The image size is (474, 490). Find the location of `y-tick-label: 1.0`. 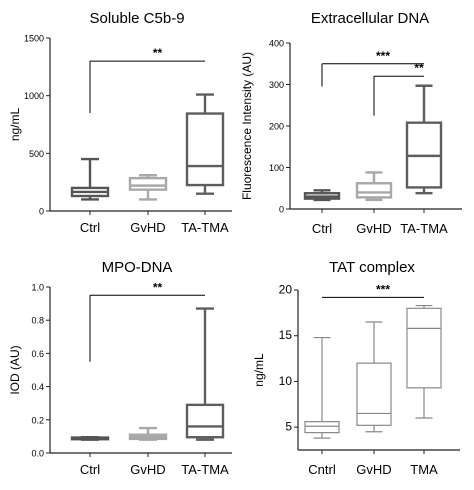

y-tick-label: 1.0 is located at coordinates (37, 288).